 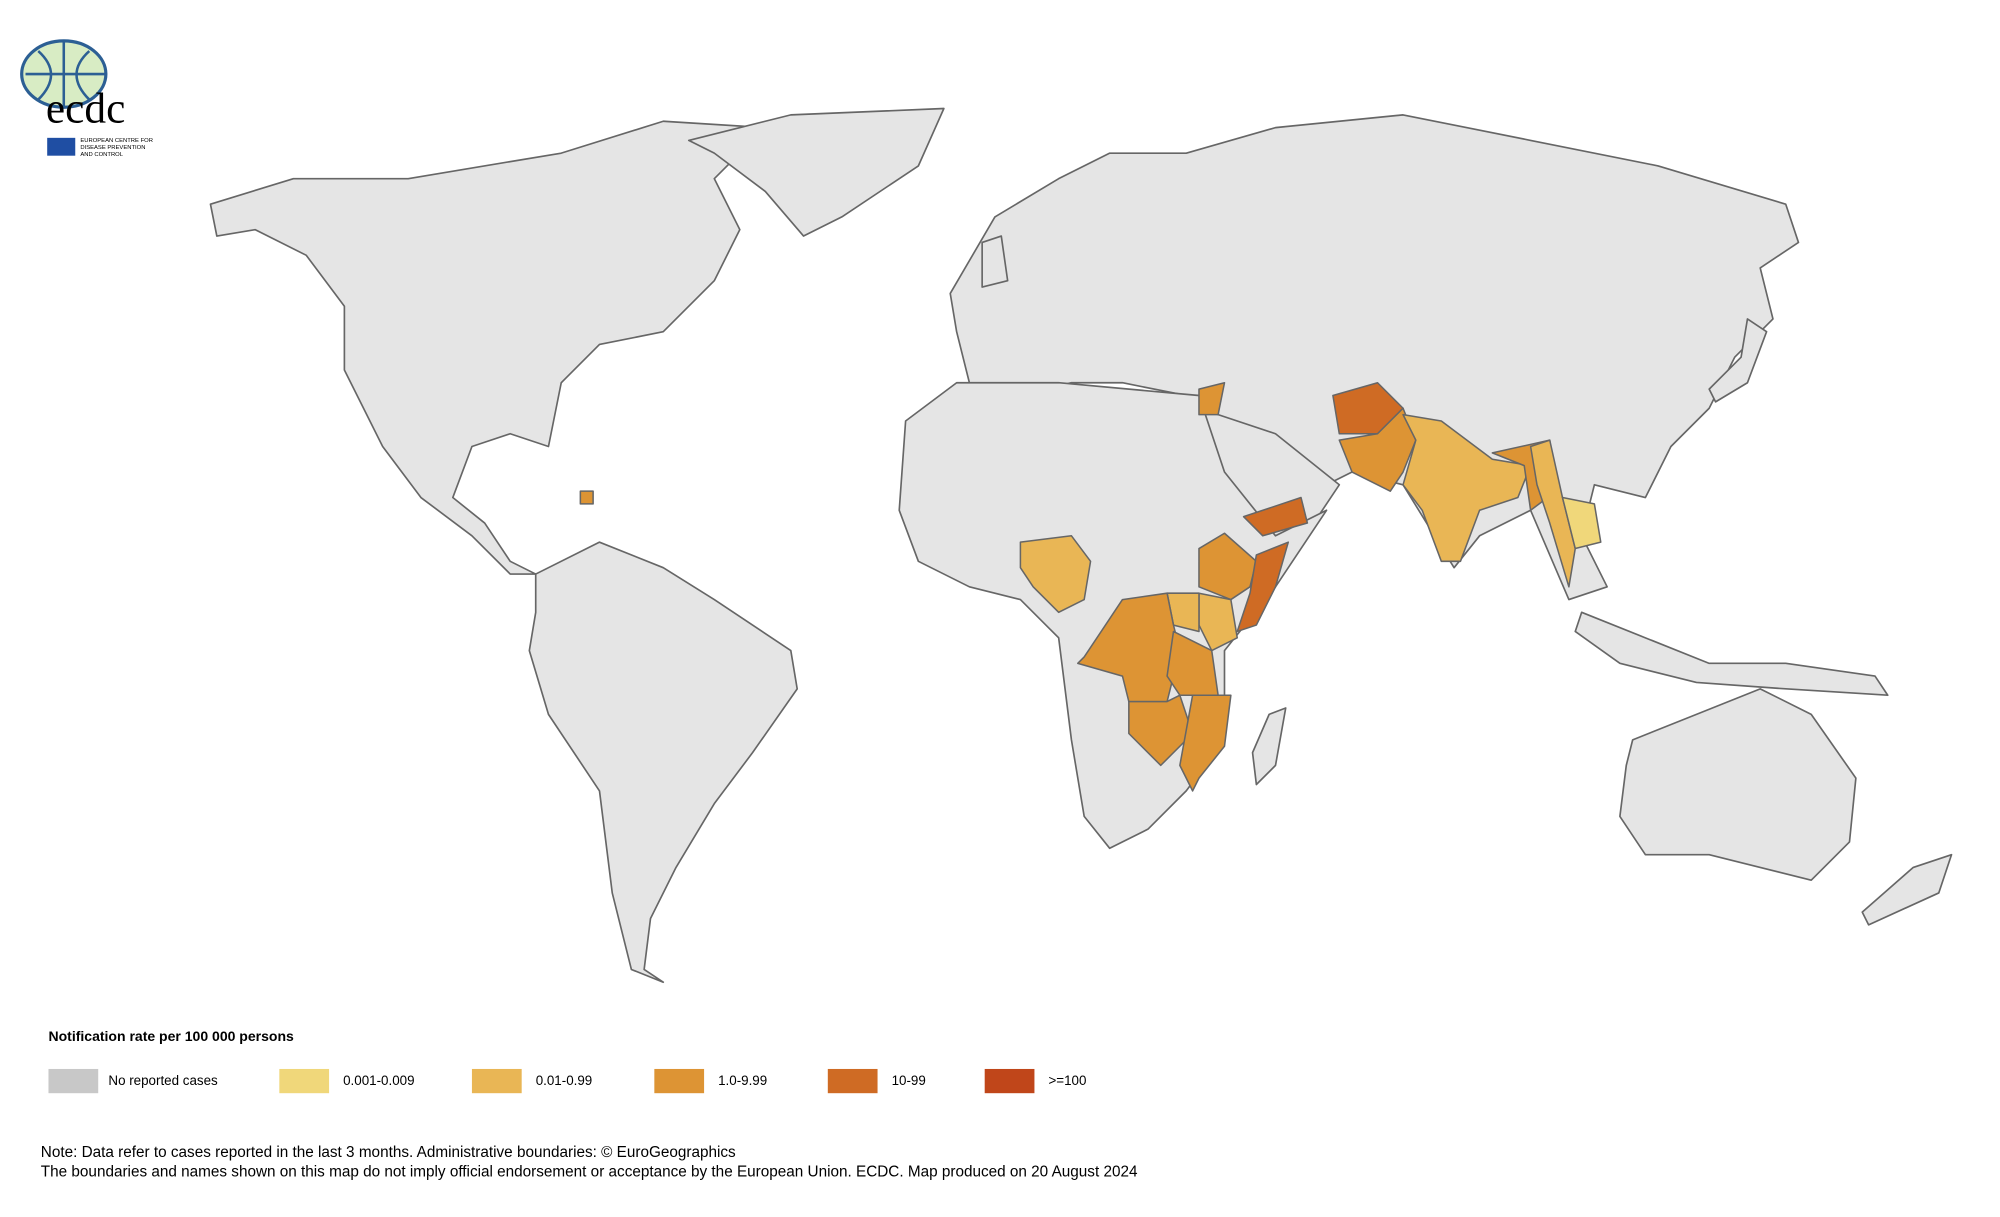 I want to click on indonesia, so click(x=1731, y=654).